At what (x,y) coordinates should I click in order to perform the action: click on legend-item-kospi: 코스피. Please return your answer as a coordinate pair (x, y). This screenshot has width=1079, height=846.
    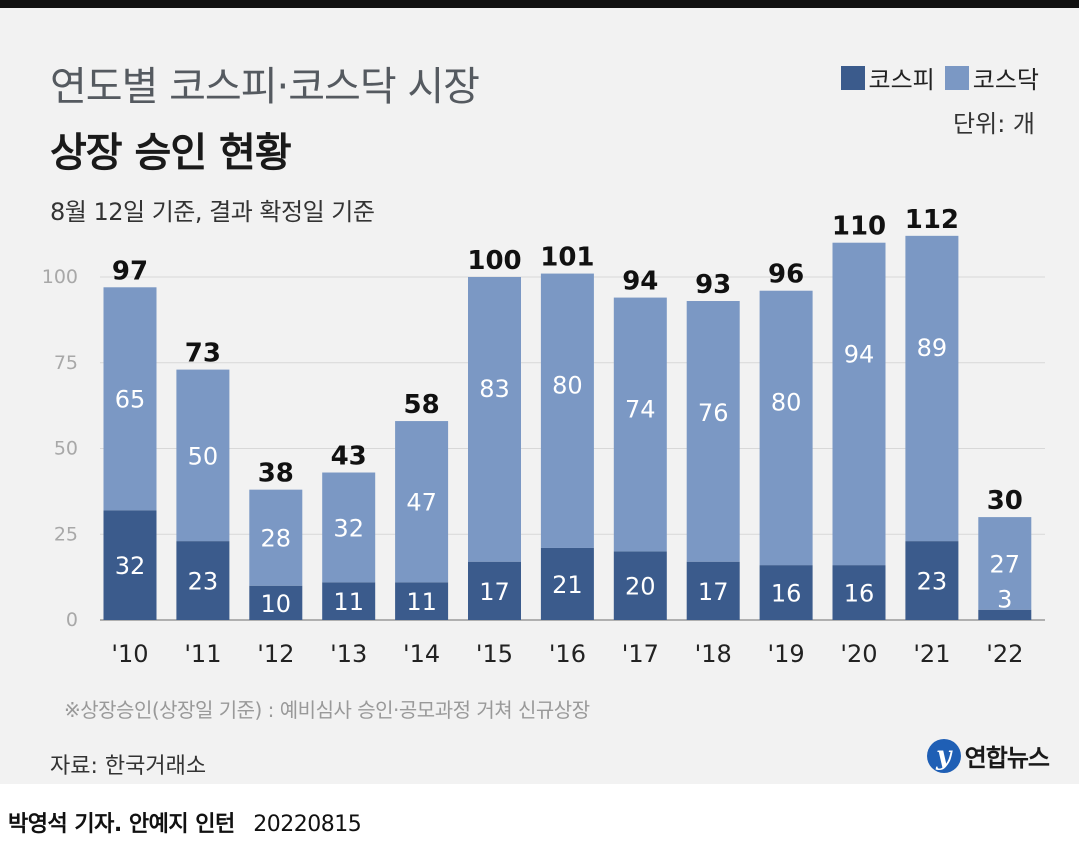
    Looking at the image, I should click on (887, 77).